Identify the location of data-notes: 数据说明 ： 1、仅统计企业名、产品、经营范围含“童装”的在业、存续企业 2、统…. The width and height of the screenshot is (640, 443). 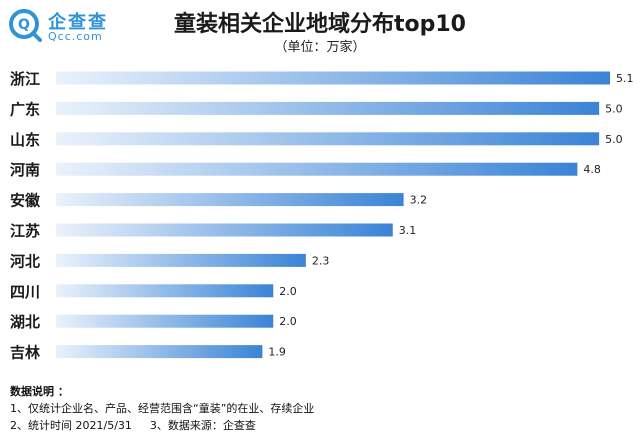
(162, 408).